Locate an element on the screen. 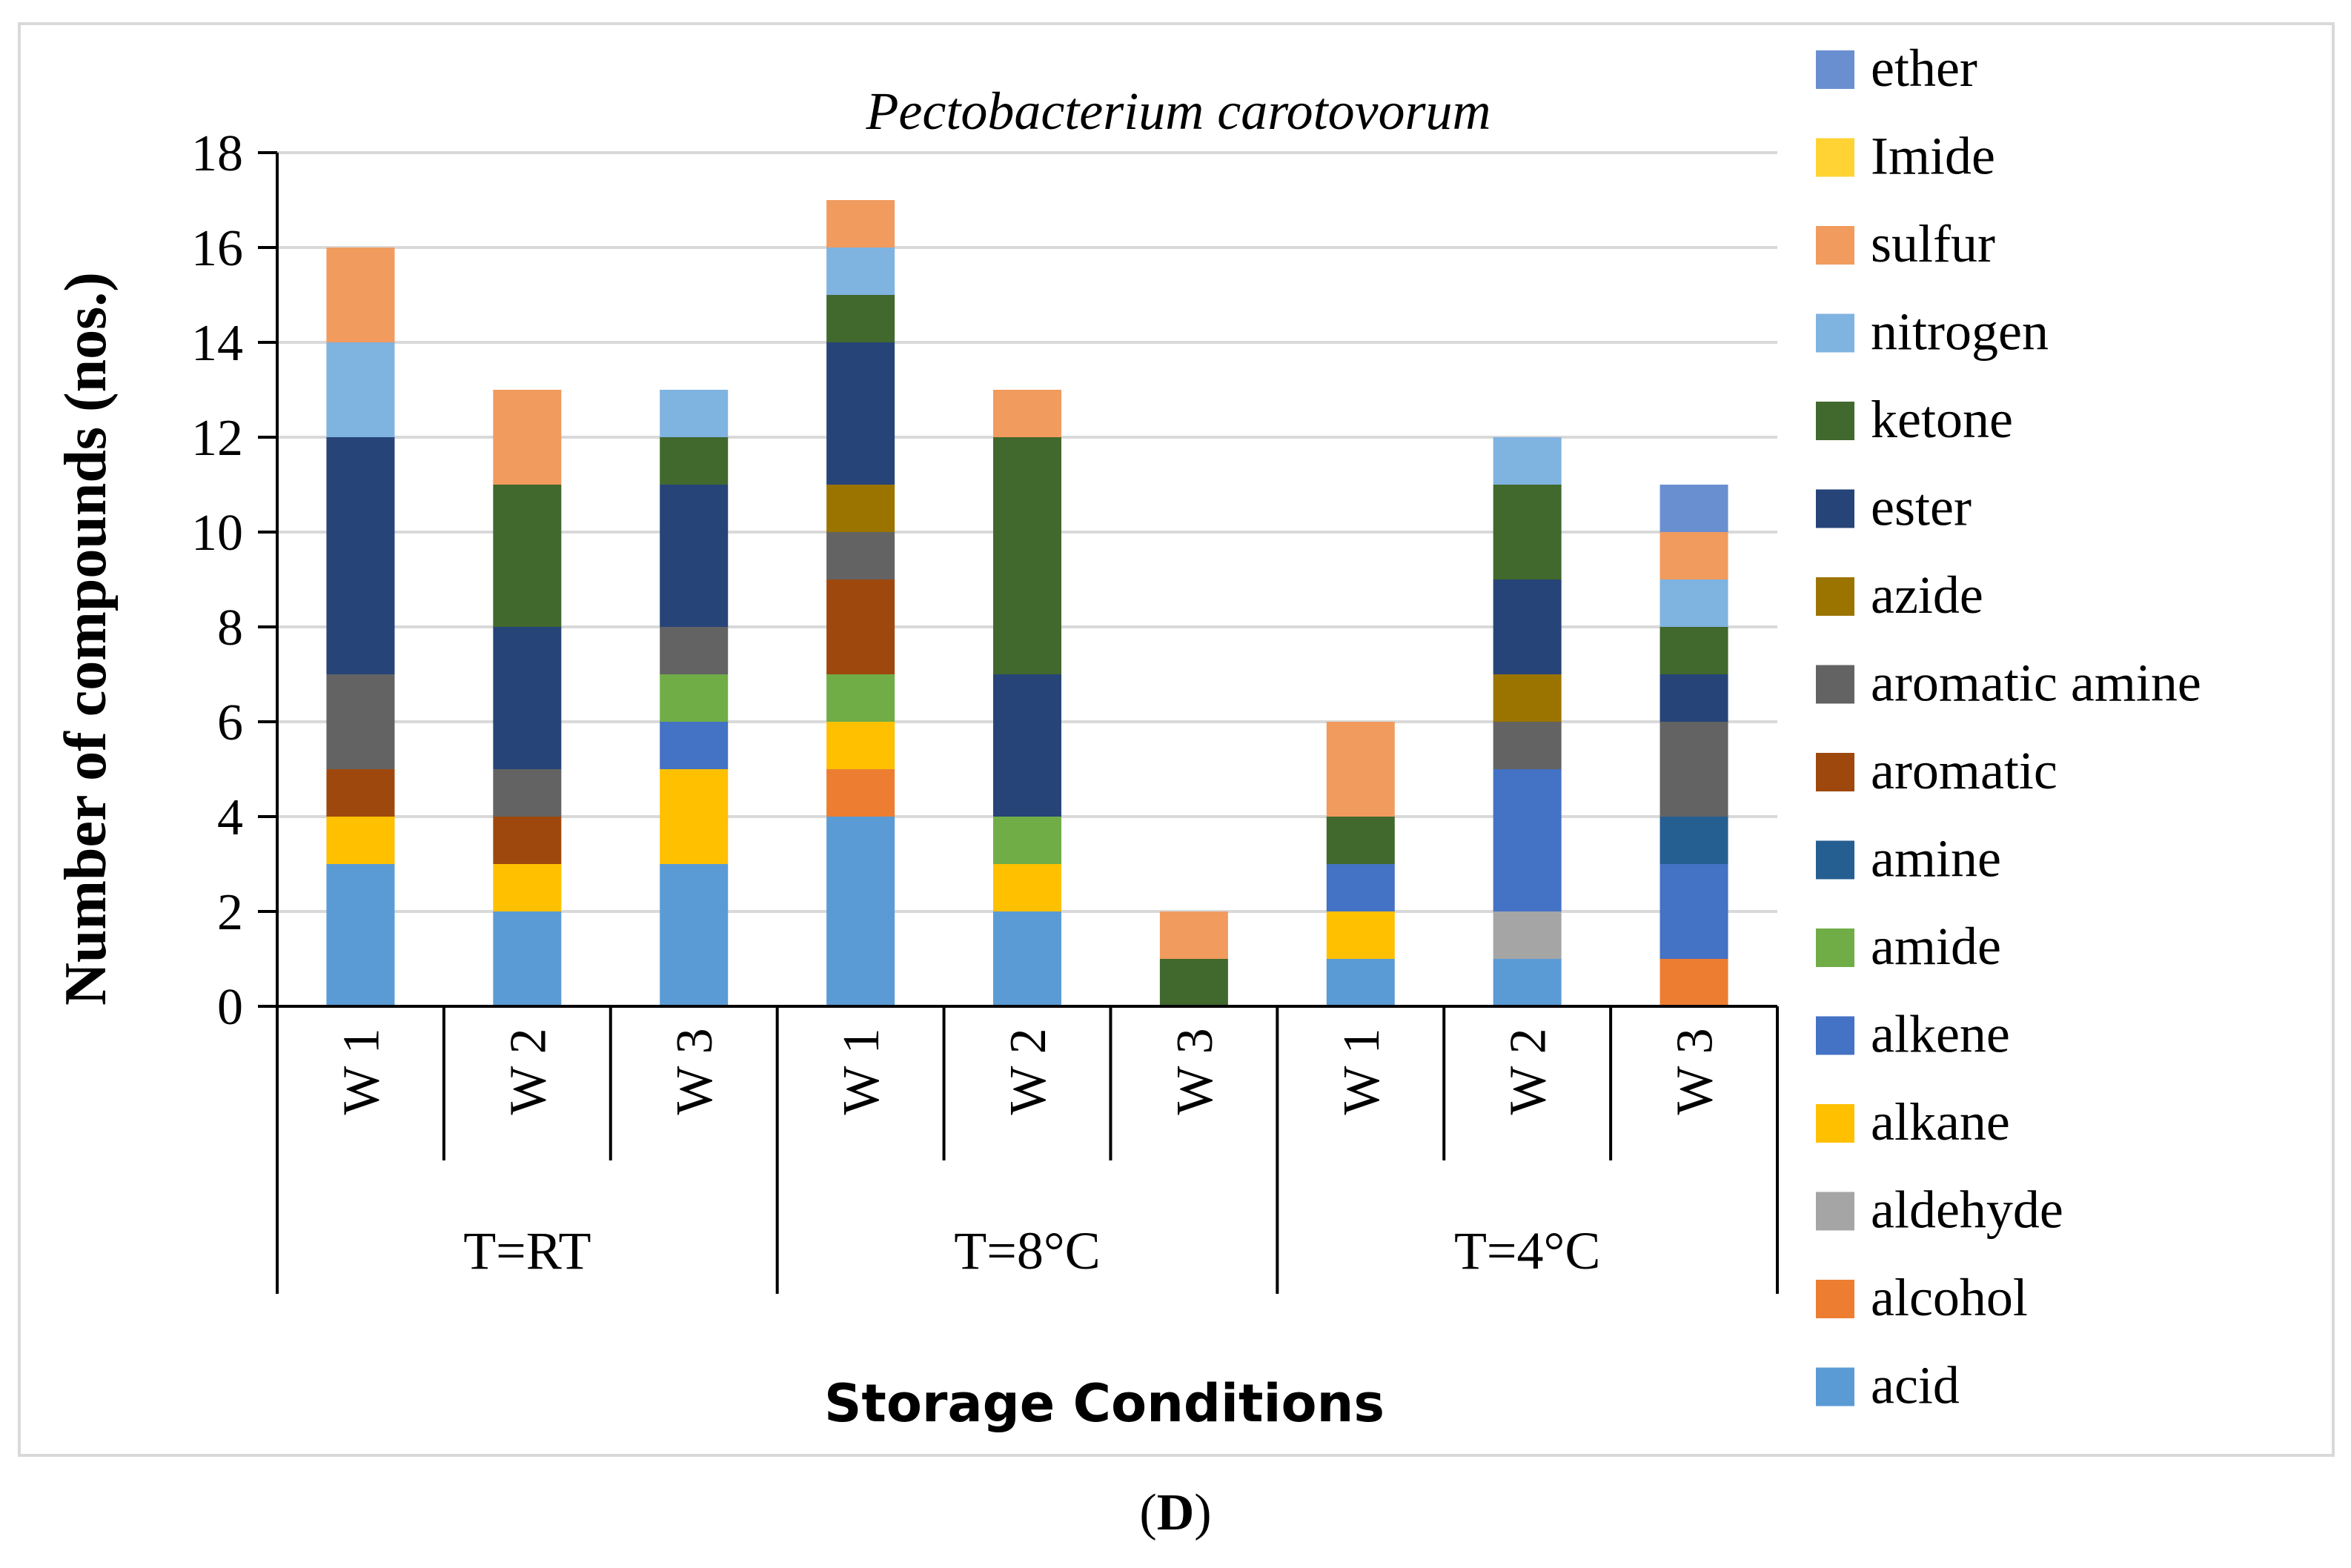  legend-swatch-alkane is located at coordinates (1835, 1123).